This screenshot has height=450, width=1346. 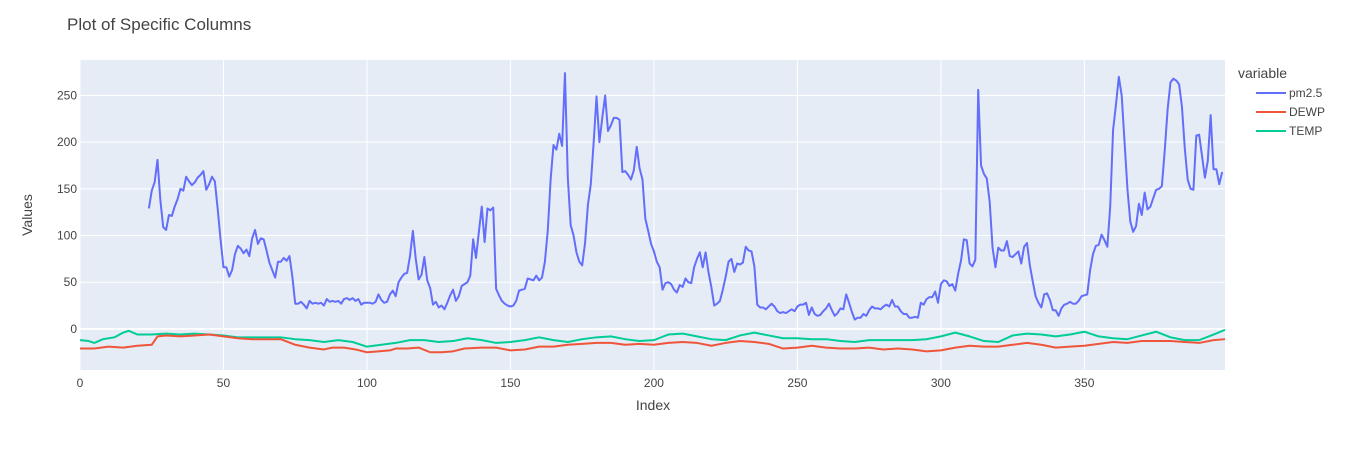 What do you see at coordinates (67, 142) in the screenshot?
I see `y-tick-label: 200` at bounding box center [67, 142].